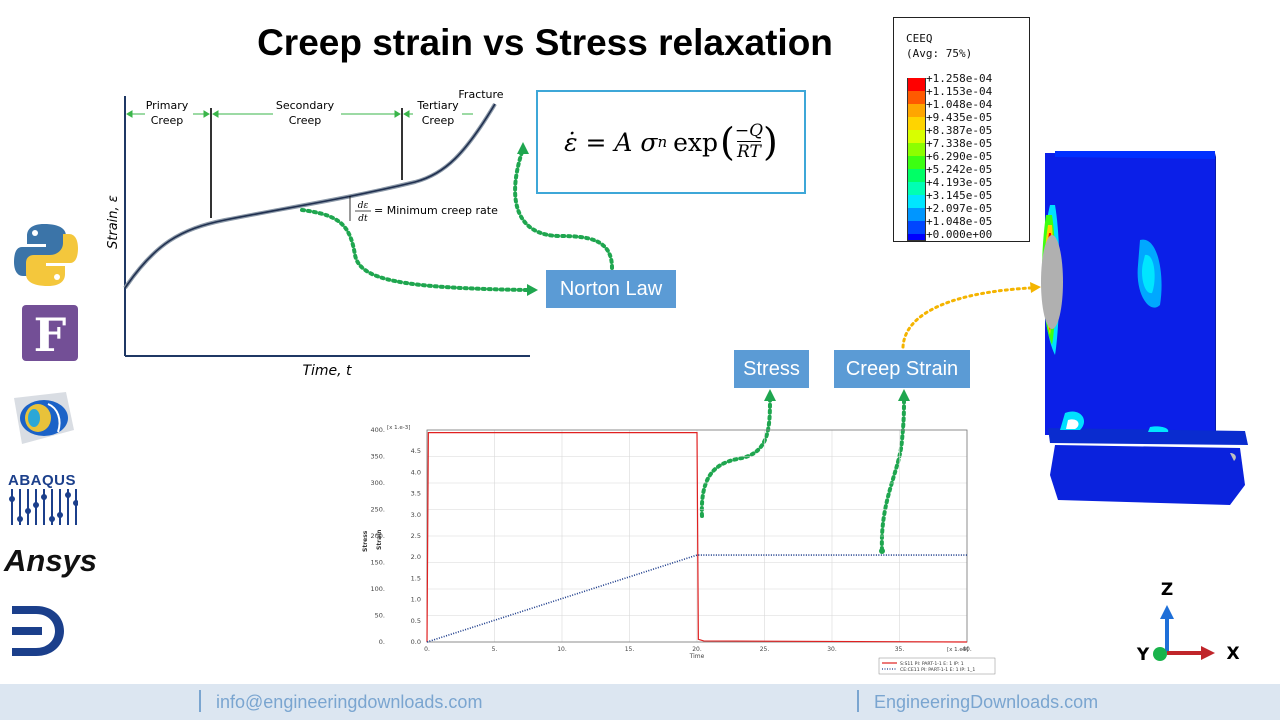 The image size is (1280, 720). I want to click on plot-legend-box, so click(937, 666).